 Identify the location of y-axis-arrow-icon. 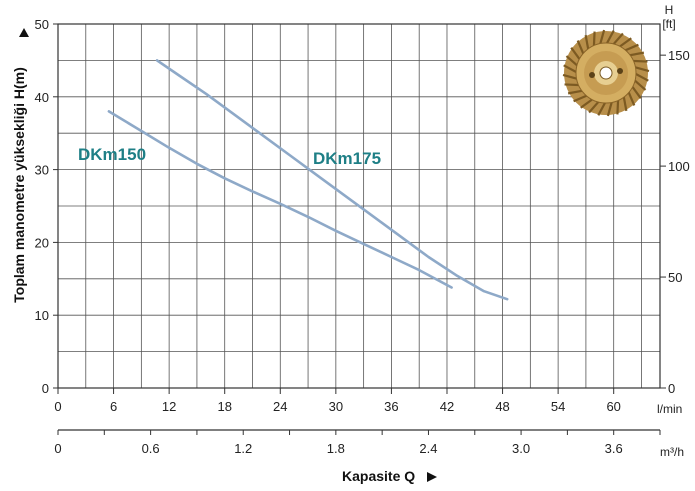
(24, 32).